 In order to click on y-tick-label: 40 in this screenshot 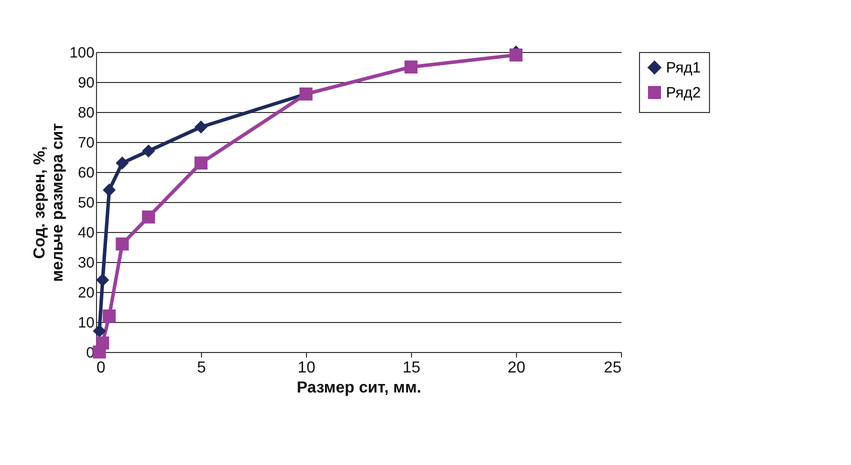, I will do `click(86, 233)`.